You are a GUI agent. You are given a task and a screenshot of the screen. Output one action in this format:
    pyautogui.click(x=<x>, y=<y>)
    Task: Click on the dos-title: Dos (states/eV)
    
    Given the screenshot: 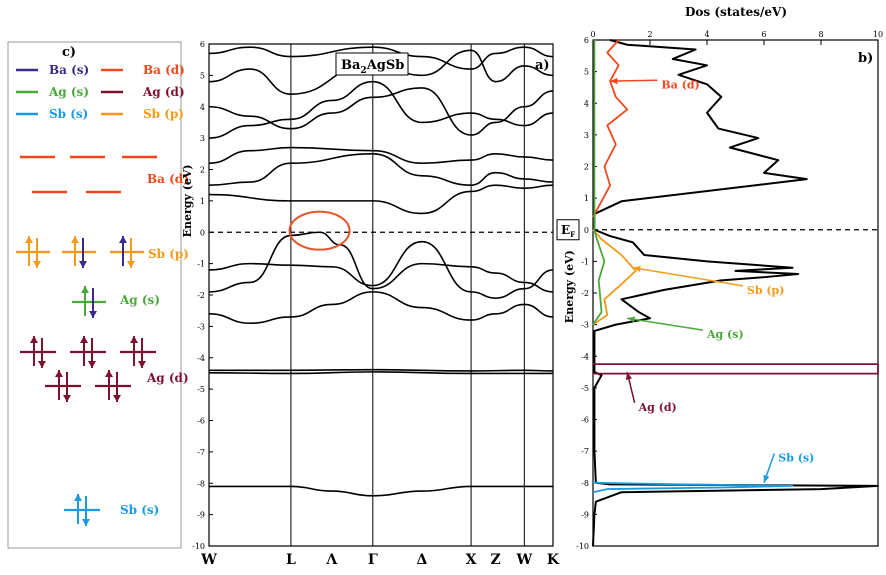 What is the action you would take?
    pyautogui.click(x=736, y=12)
    